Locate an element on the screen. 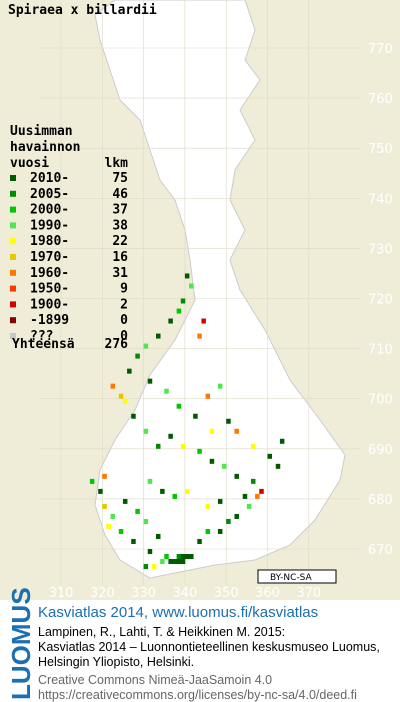  total-count: 276 is located at coordinates (117, 344).